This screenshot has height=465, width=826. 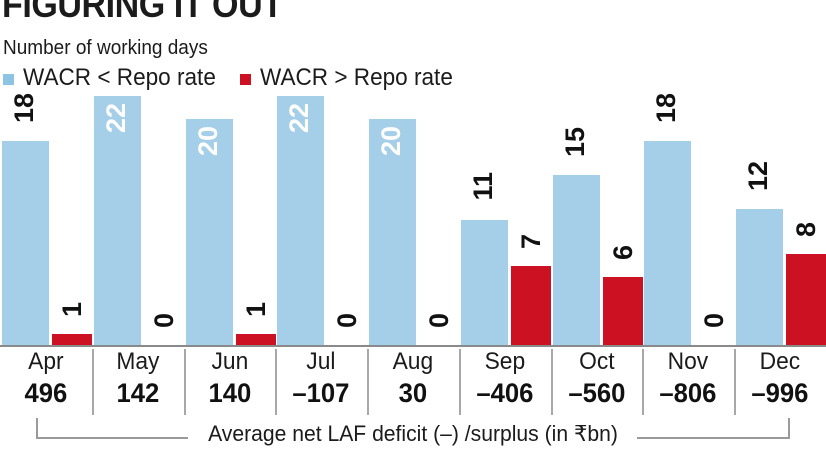 I want to click on bar-value-red-oct: 6, so click(x=622, y=253).